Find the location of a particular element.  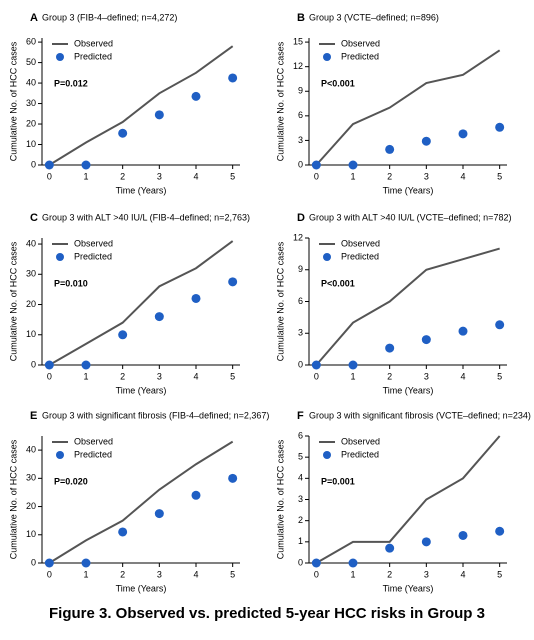

panel-label: C is located at coordinates (34, 218).